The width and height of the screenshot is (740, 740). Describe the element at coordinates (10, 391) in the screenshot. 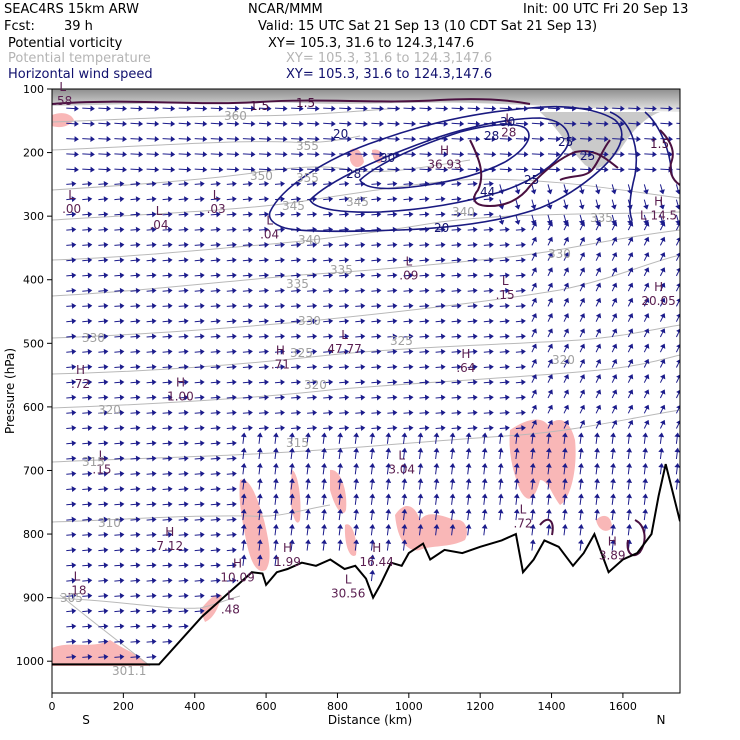

I see `y-axis-label: Pressure (hPa)` at that location.